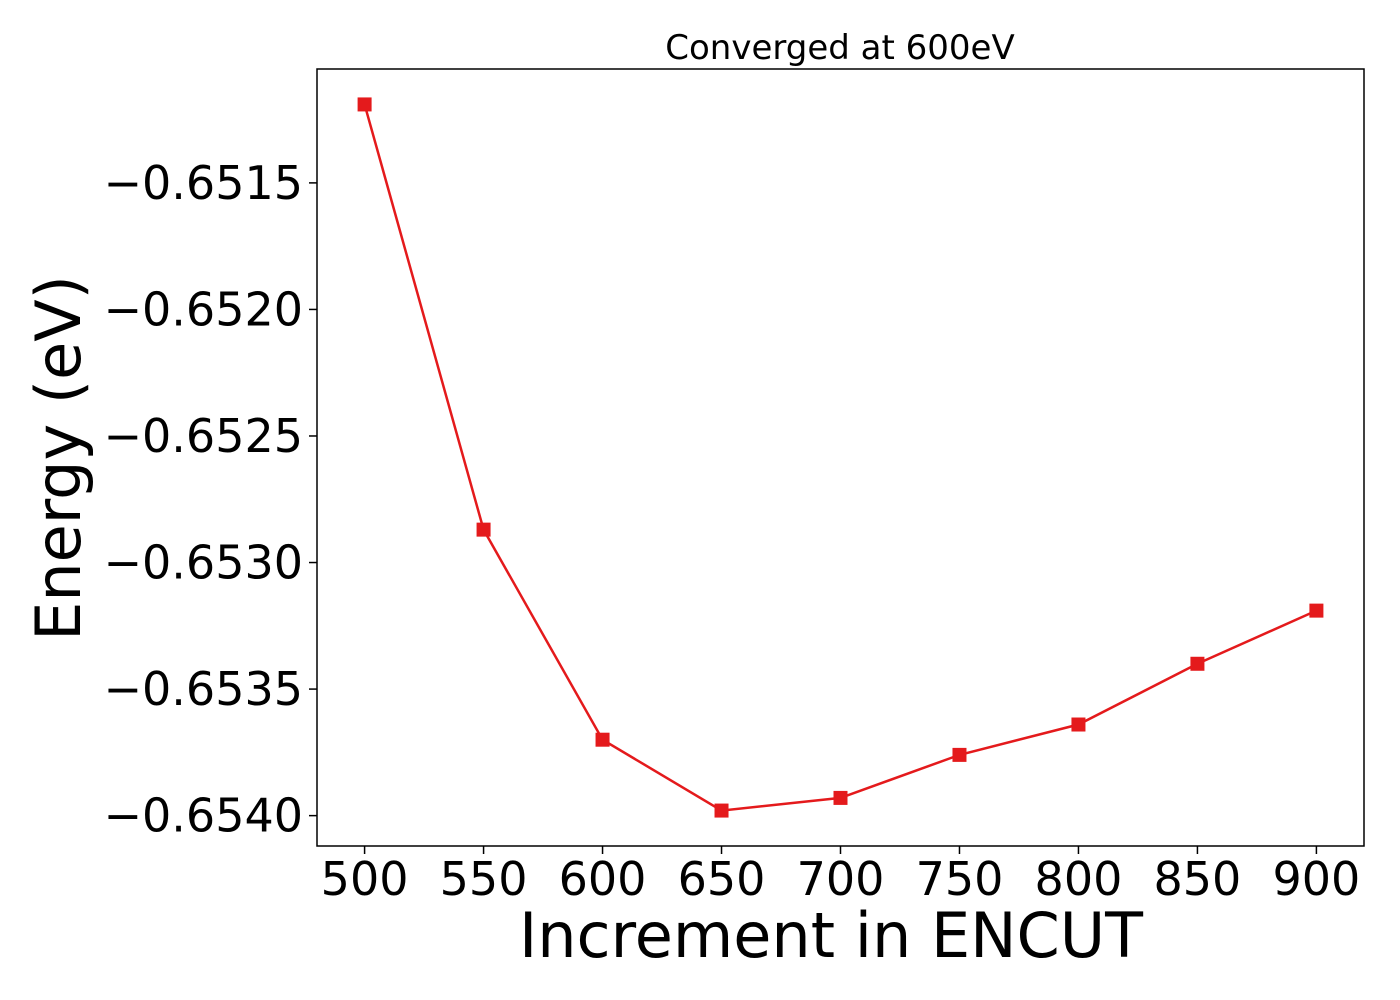 Image resolution: width=1400 pixels, height=1000 pixels. What do you see at coordinates (204, 309) in the screenshot?
I see `y-tick-label: −0.6520` at bounding box center [204, 309].